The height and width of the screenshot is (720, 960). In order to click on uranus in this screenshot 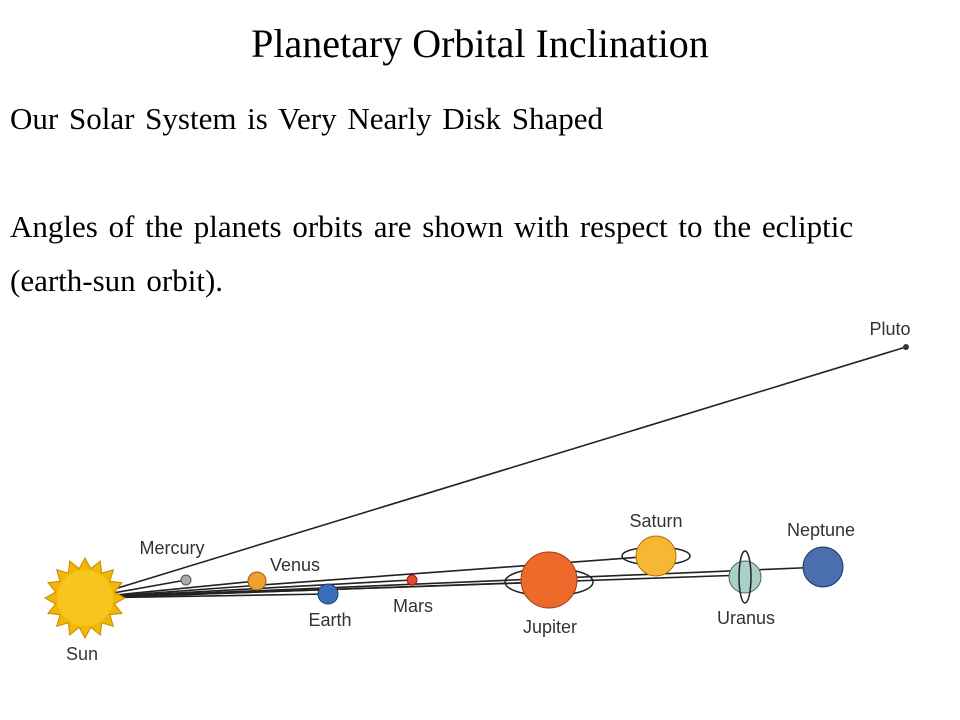, I will do `click(745, 577)`.